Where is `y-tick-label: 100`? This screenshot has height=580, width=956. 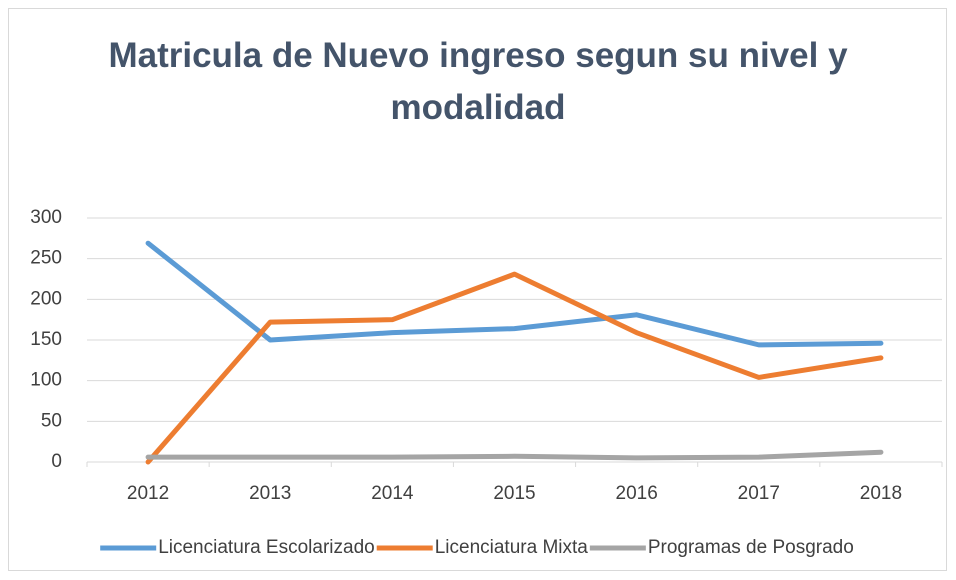 y-tick-label: 100 is located at coordinates (46, 380).